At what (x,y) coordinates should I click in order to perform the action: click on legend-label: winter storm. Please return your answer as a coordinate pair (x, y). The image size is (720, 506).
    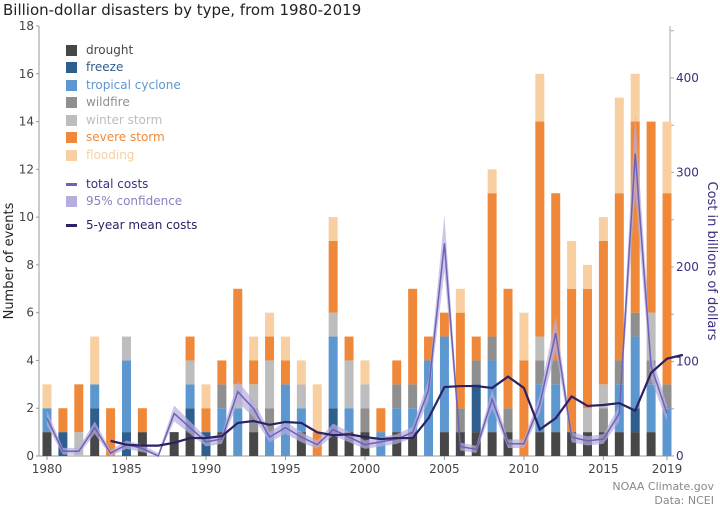
    Looking at the image, I should click on (124, 120).